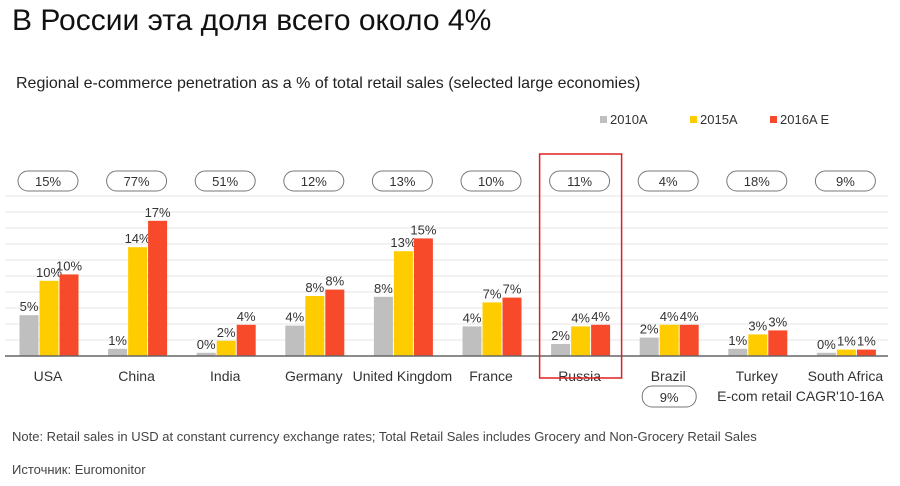 The image size is (900, 486). I want to click on bar-2010A-india, so click(206, 354).